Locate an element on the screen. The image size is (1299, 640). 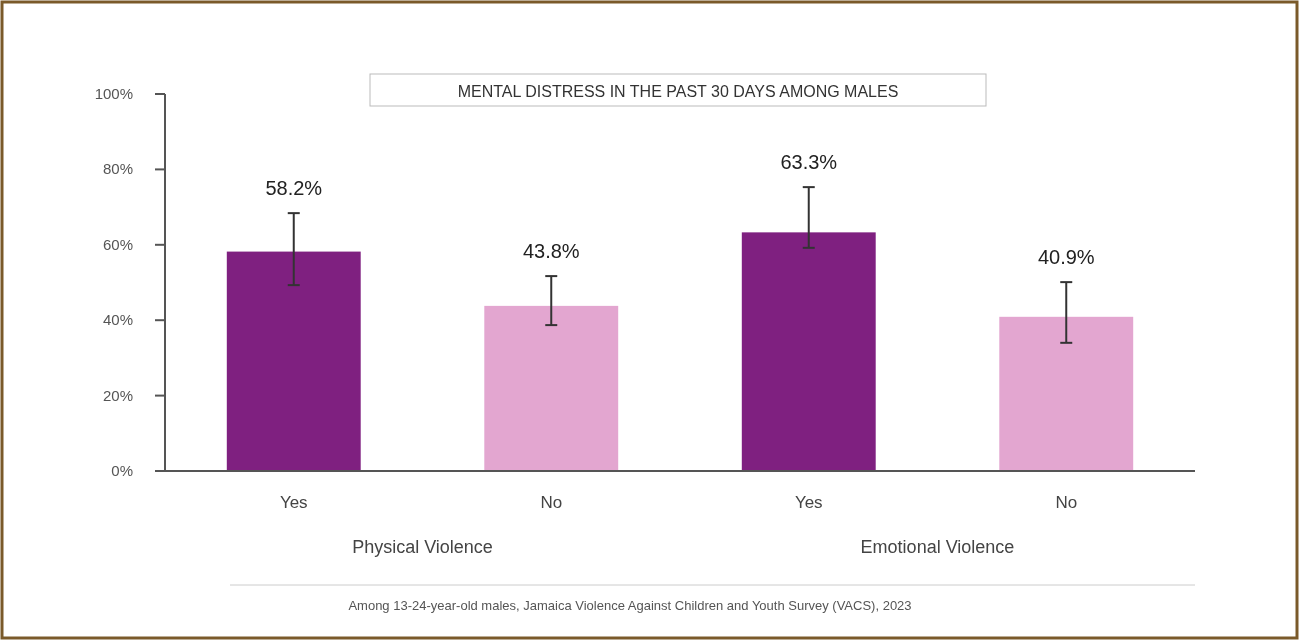
chart-title: MENTAL DISTRESS IN THE PAST 30 DAYS AMONG MALES is located at coordinates (678, 91).